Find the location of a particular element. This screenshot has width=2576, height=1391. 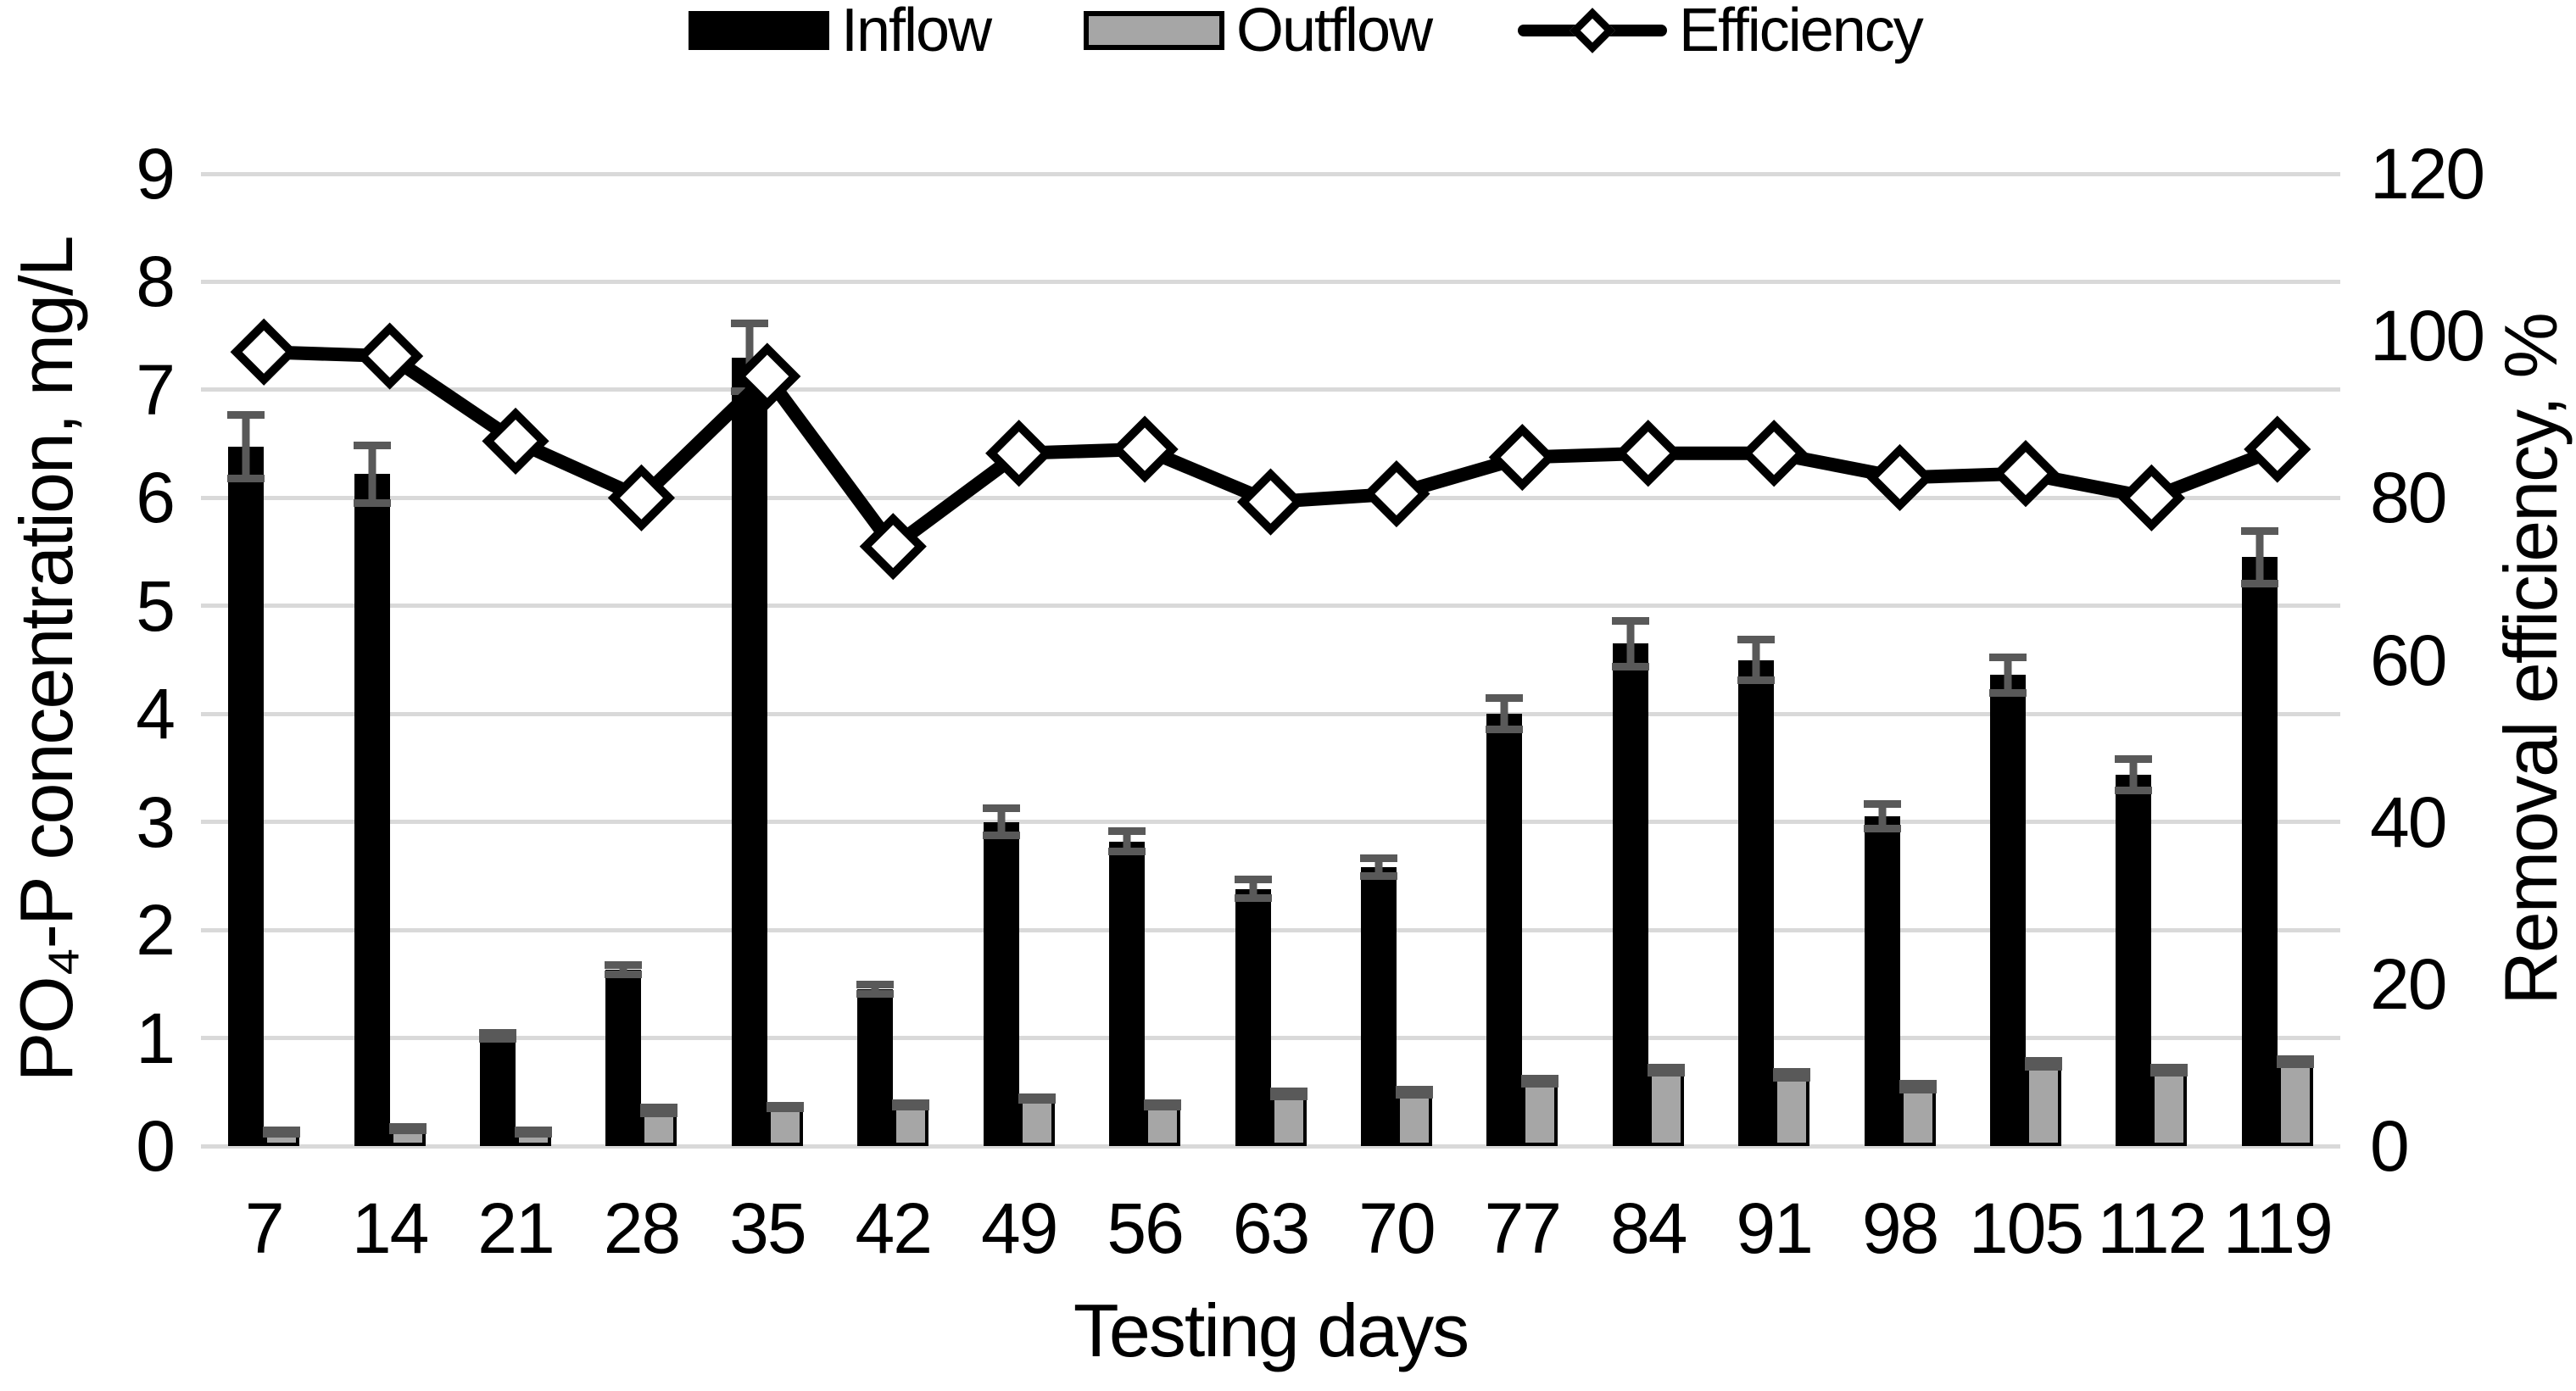

x-axis-tick-label: 63 is located at coordinates (1271, 1228).